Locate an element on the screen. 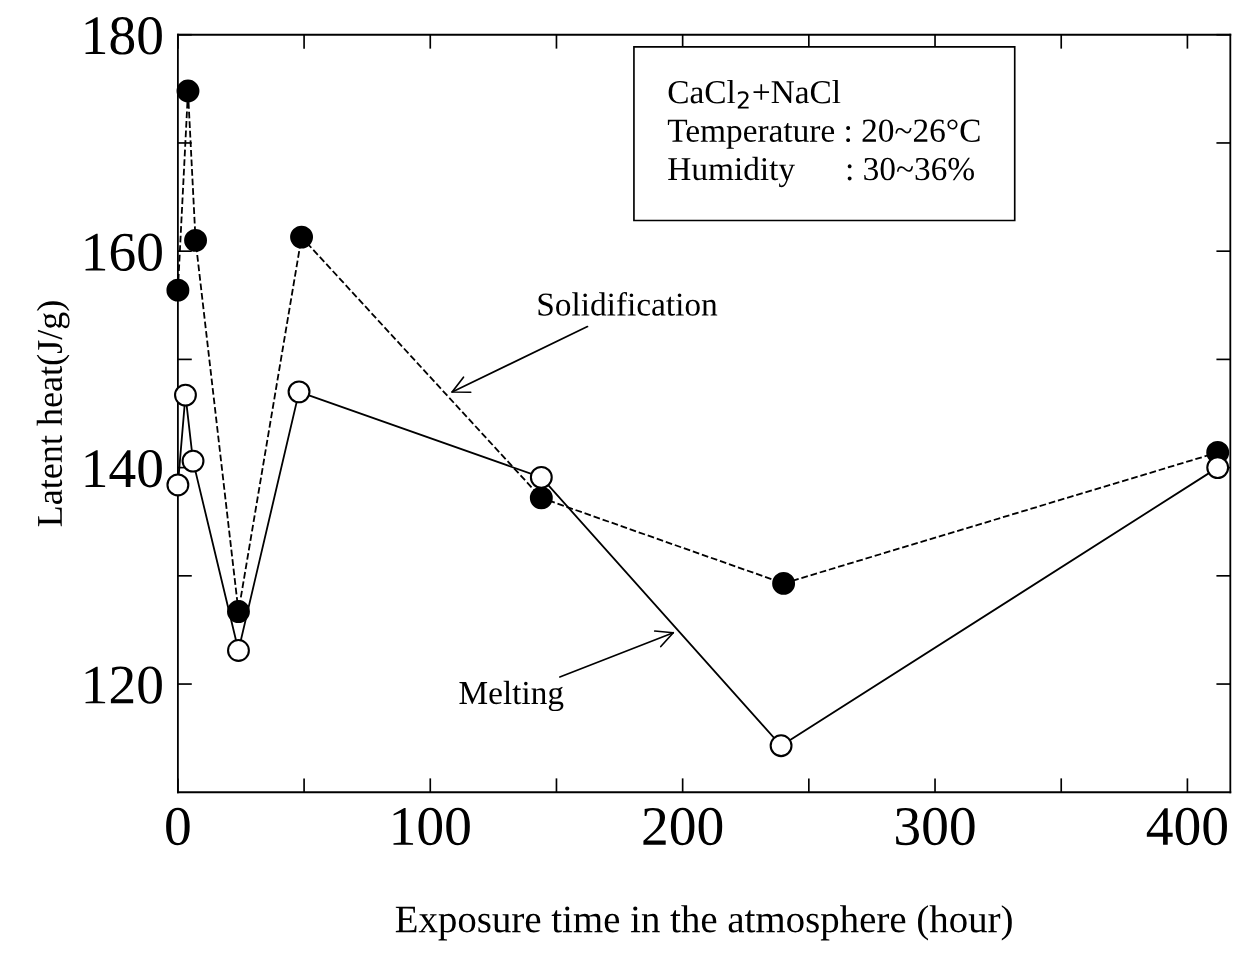 The width and height of the screenshot is (1244, 965). x-axis-title: Exposure time in the atmosphere (hour) is located at coordinates (703, 923).